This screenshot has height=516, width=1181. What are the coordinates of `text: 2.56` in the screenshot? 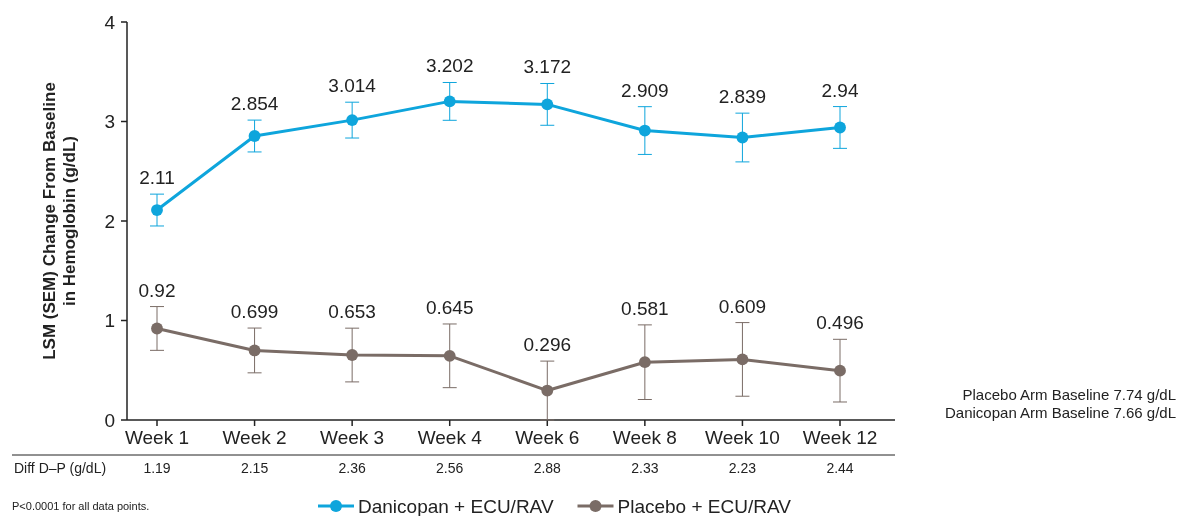 It's located at (450, 468).